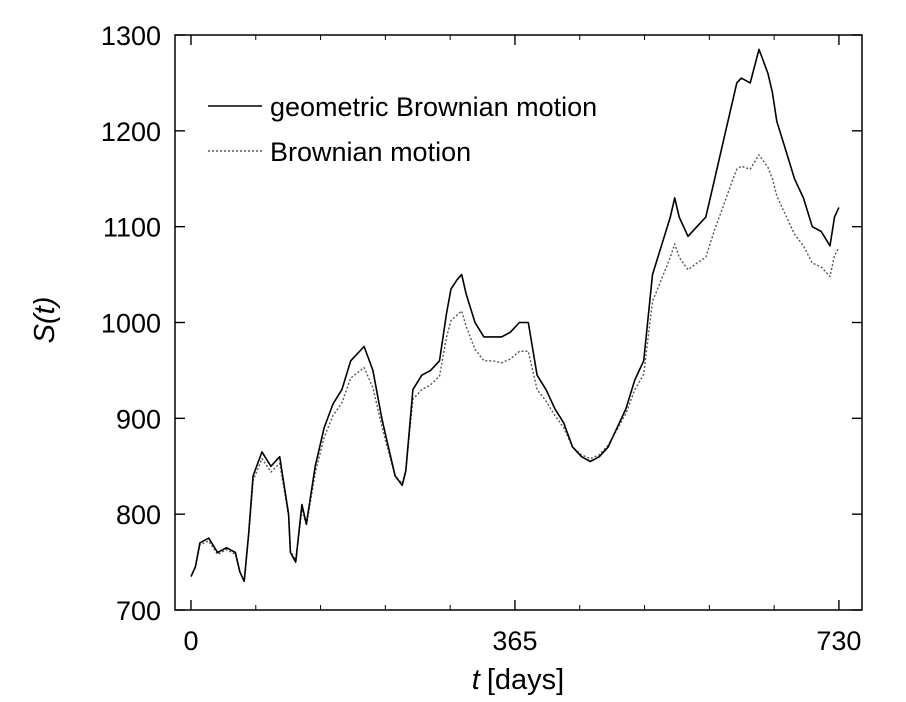 The width and height of the screenshot is (906, 702). Describe the element at coordinates (514, 641) in the screenshot. I see `x-tick-label: 365` at that location.